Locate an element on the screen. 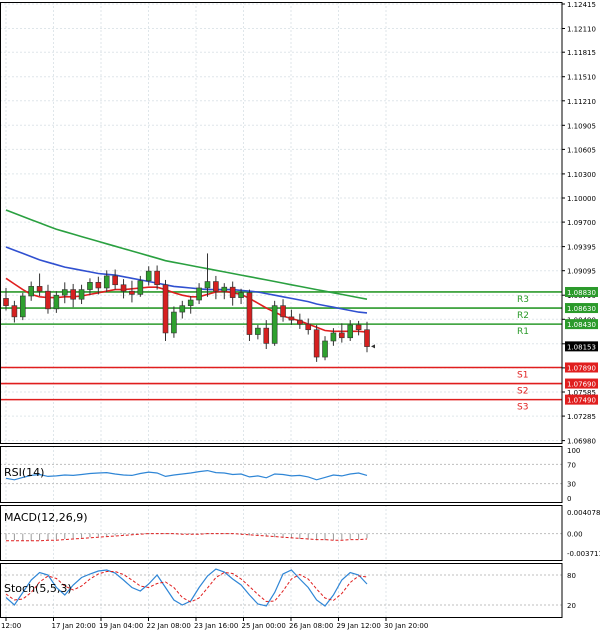  panel-frame-rsi is located at coordinates (281, 474).